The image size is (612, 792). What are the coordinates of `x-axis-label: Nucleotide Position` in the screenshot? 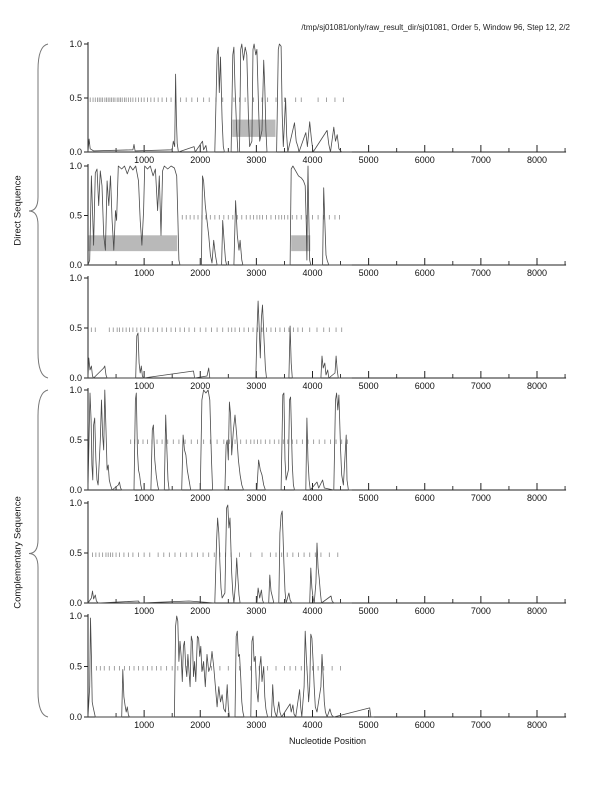 It's located at (327, 741).